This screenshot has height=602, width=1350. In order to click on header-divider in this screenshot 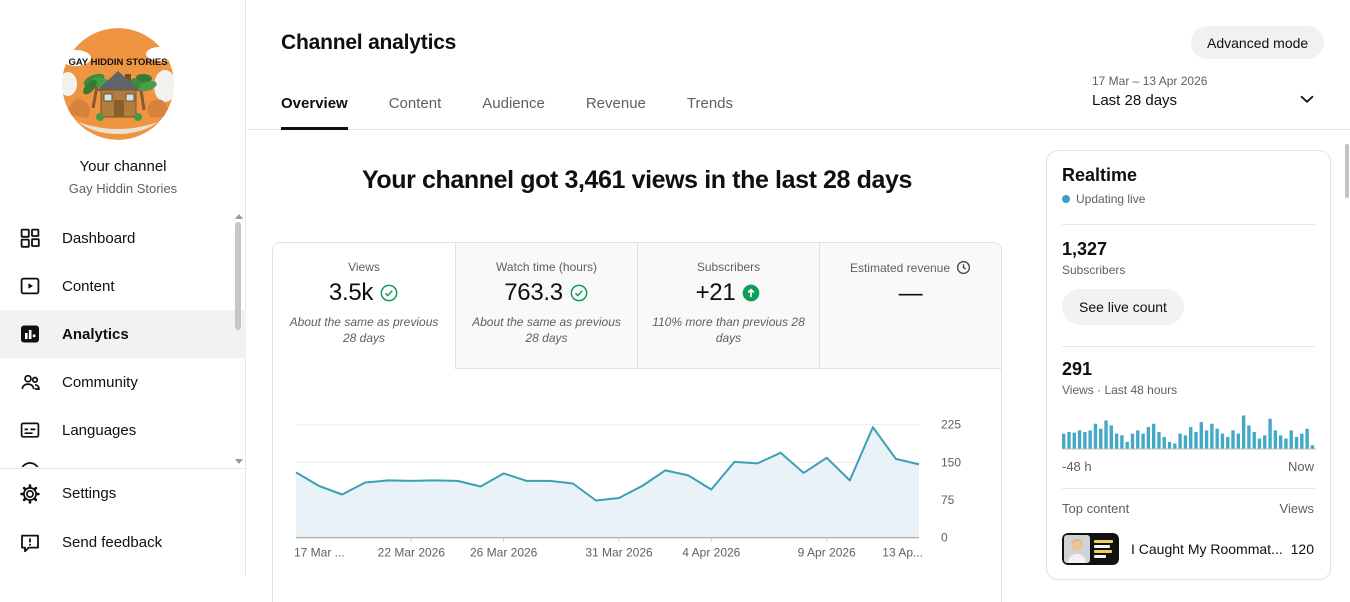, I will do `click(798, 129)`.